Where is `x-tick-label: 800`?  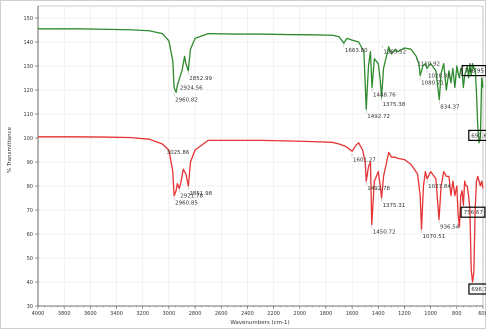 x-tick-label: 800 is located at coordinates (457, 314).